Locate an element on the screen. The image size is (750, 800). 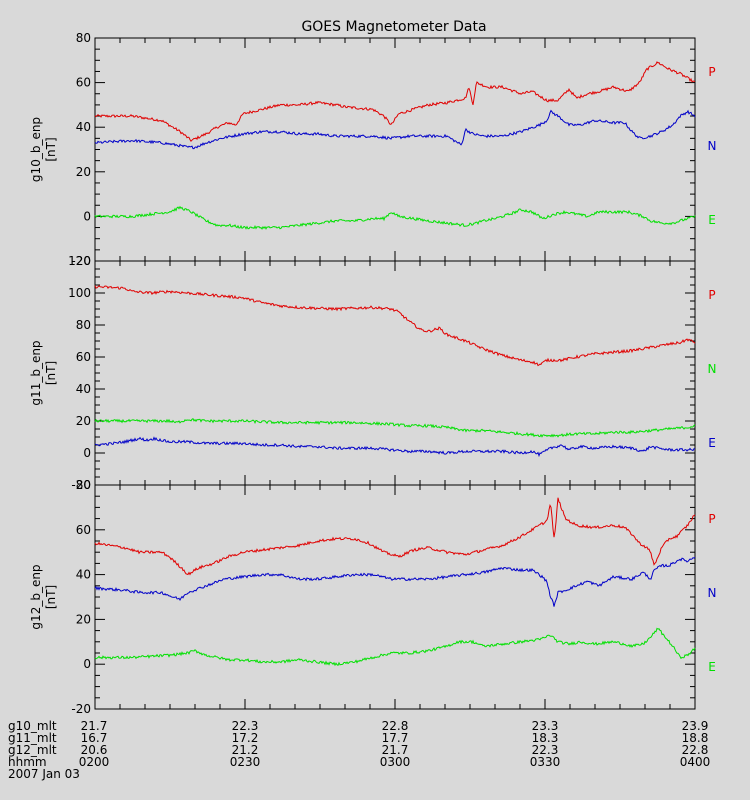
x-tick-label: 23.3 is located at coordinates (545, 726).